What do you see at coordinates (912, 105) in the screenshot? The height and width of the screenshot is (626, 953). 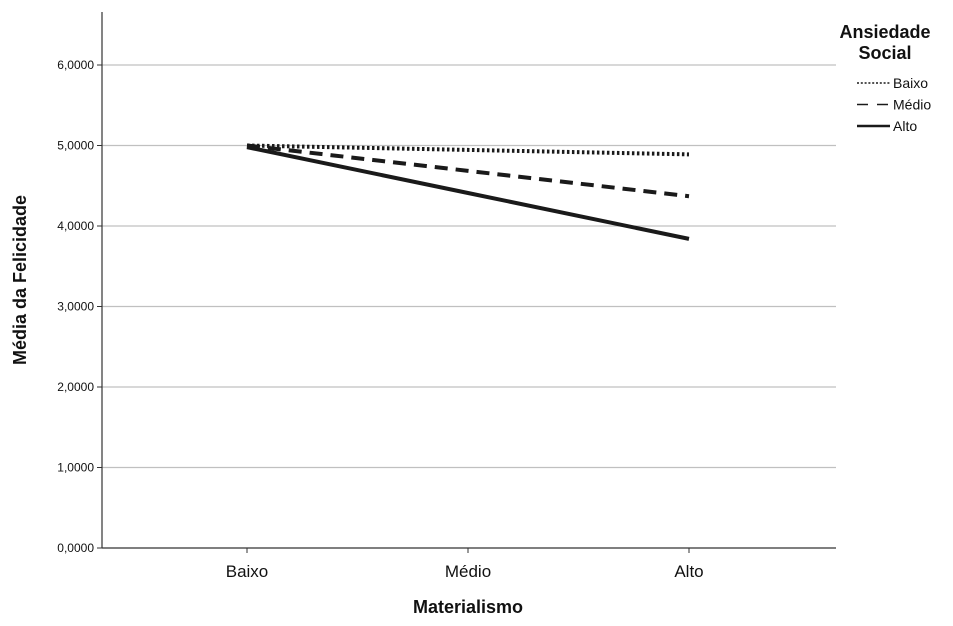 I see `legend-entry-label: Médio` at bounding box center [912, 105].